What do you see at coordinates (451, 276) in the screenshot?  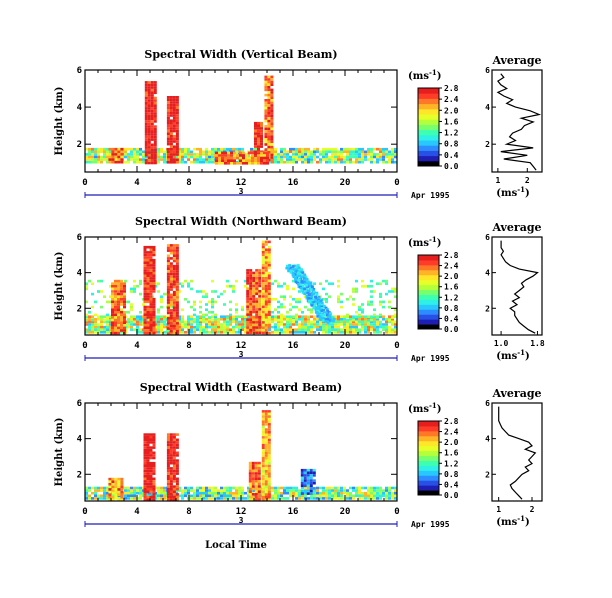 I see `colorbar-tick-label: 2.0` at bounding box center [451, 276].